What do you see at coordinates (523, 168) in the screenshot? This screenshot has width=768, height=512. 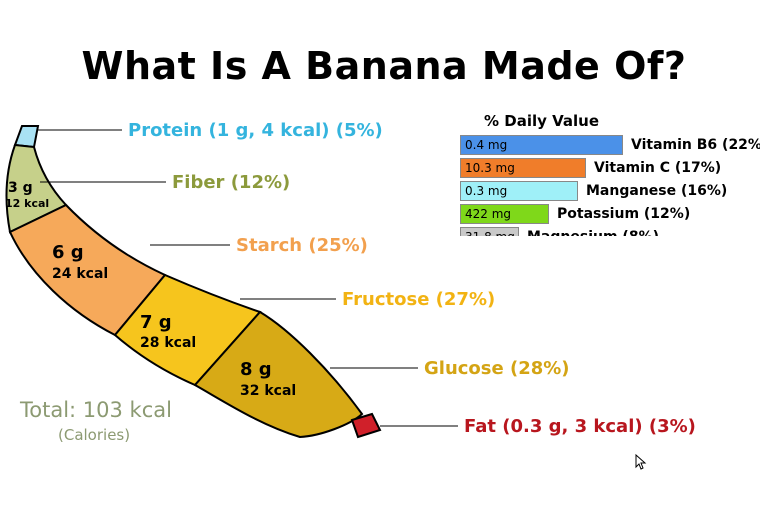 I see `daily-value-bar: 10.3 mg` at bounding box center [523, 168].